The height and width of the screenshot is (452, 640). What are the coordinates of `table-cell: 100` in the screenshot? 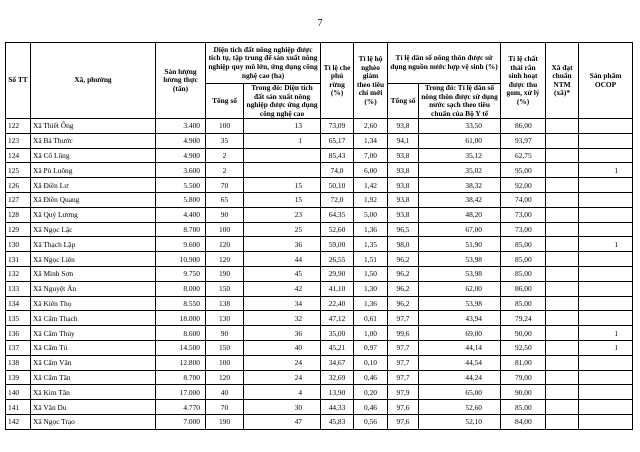 It's located at (224, 229).